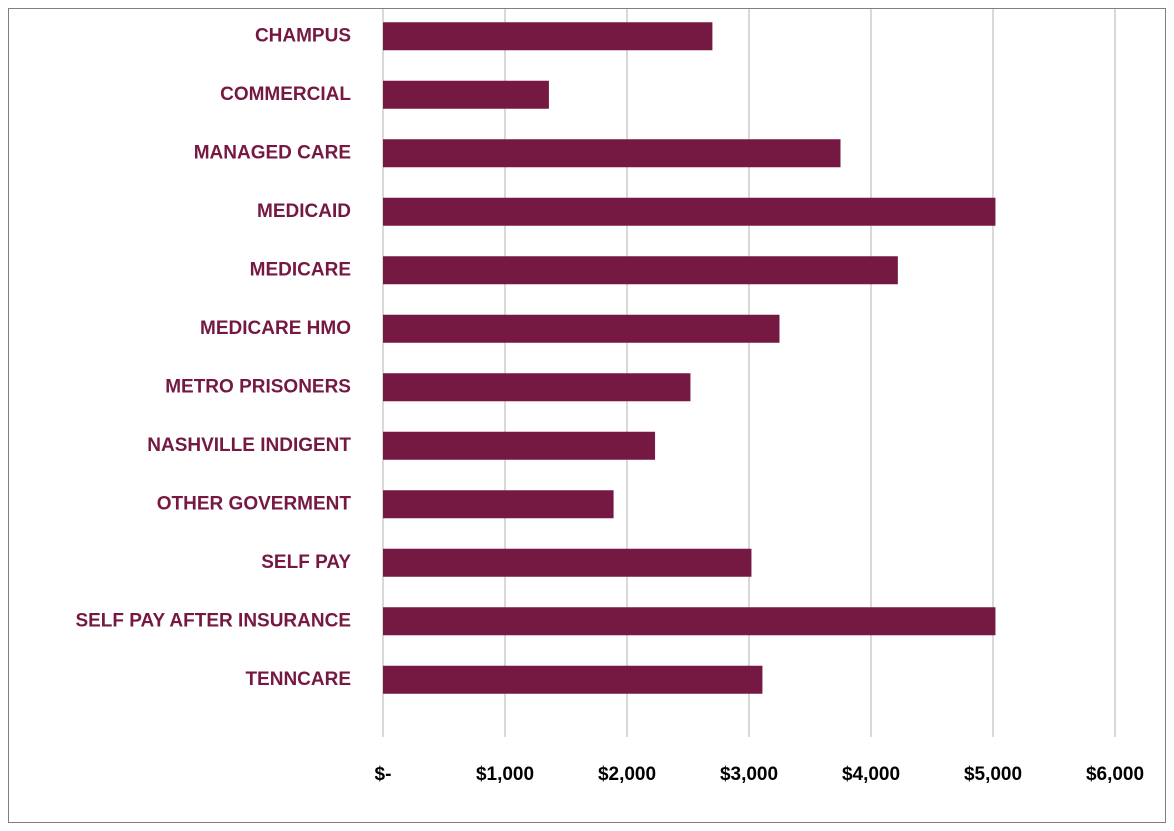  What do you see at coordinates (871, 774) in the screenshot?
I see `x-tick-label: $4,000` at bounding box center [871, 774].